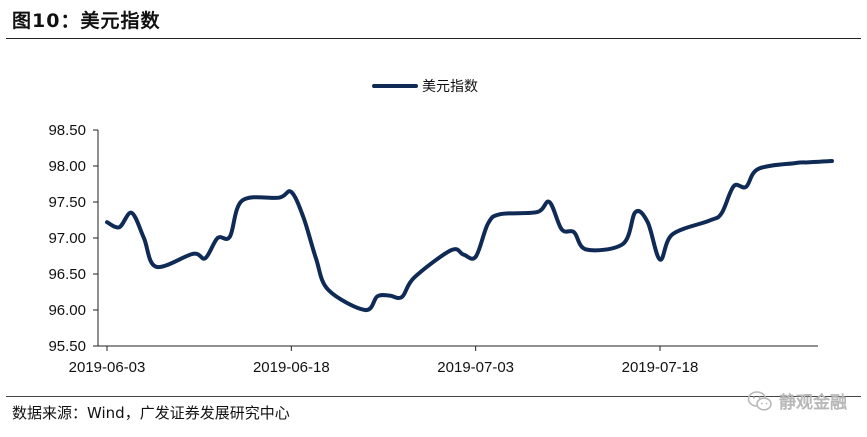 This screenshot has width=867, height=437. Describe the element at coordinates (67, 274) in the screenshot. I see `y-tick-label: 96.50` at that location.